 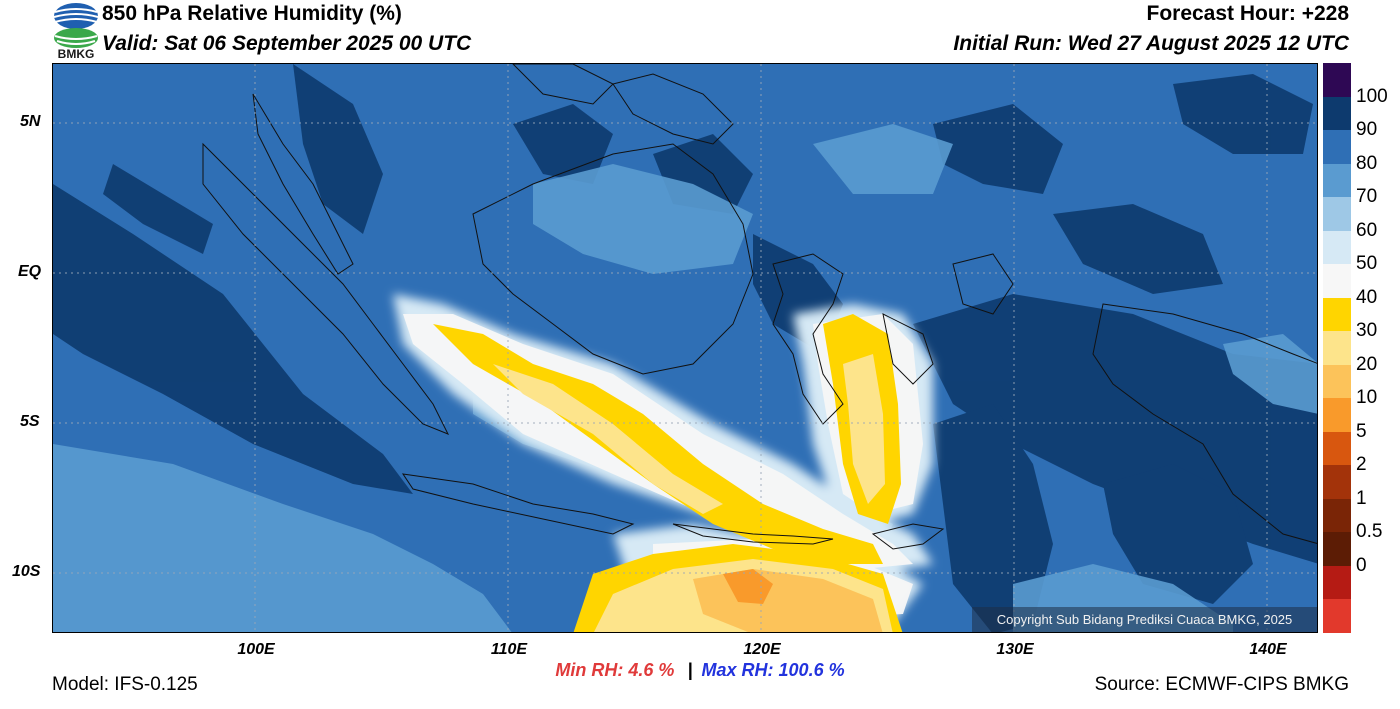 I want to click on lat-label-5n: 5N, so click(x=30, y=121).